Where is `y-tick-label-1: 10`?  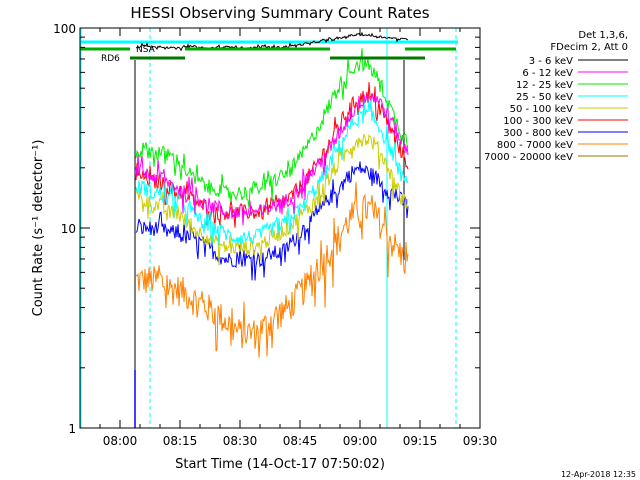
y-tick-label-1: 10 is located at coordinates (68, 229).